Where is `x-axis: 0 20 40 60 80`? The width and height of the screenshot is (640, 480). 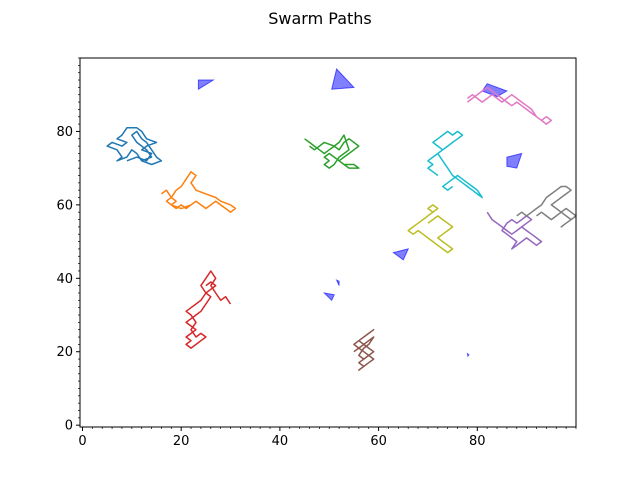 x-axis: 0 20 40 60 80 is located at coordinates (327, 438).